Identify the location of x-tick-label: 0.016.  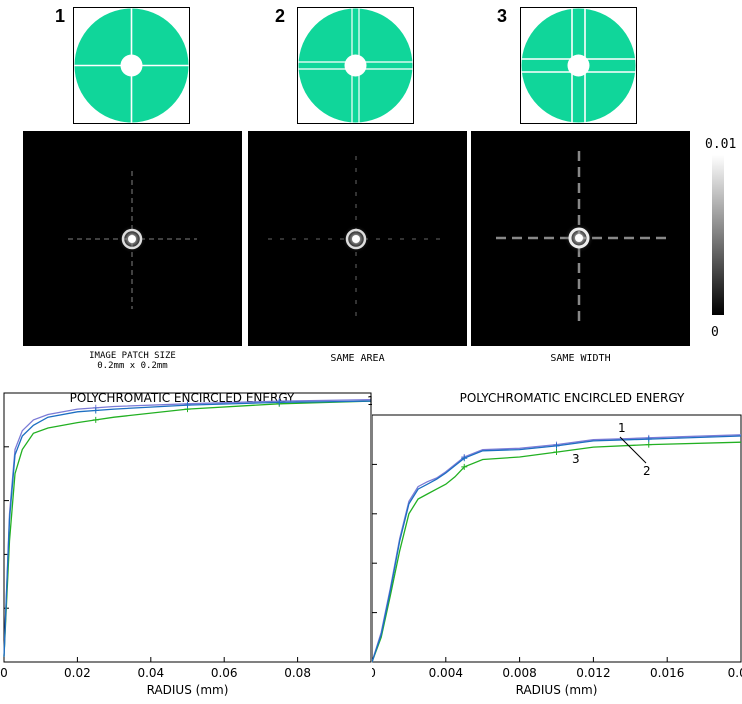
(667, 673).